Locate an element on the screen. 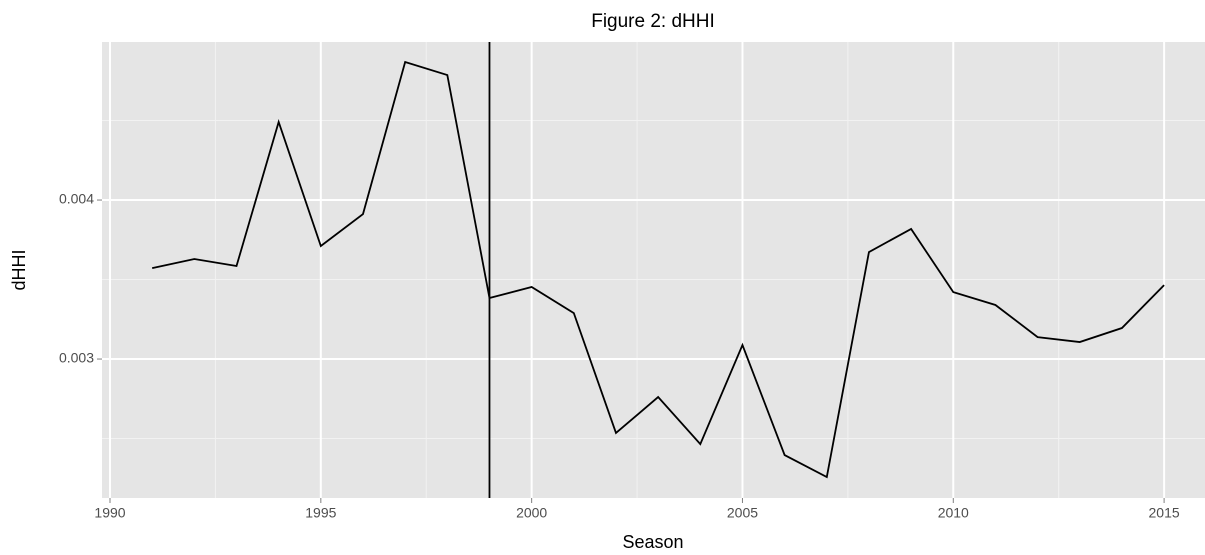 Image resolution: width=1205 pixels, height=555 pixels. chart-title: Figure 2: dHHI is located at coordinates (653, 21).